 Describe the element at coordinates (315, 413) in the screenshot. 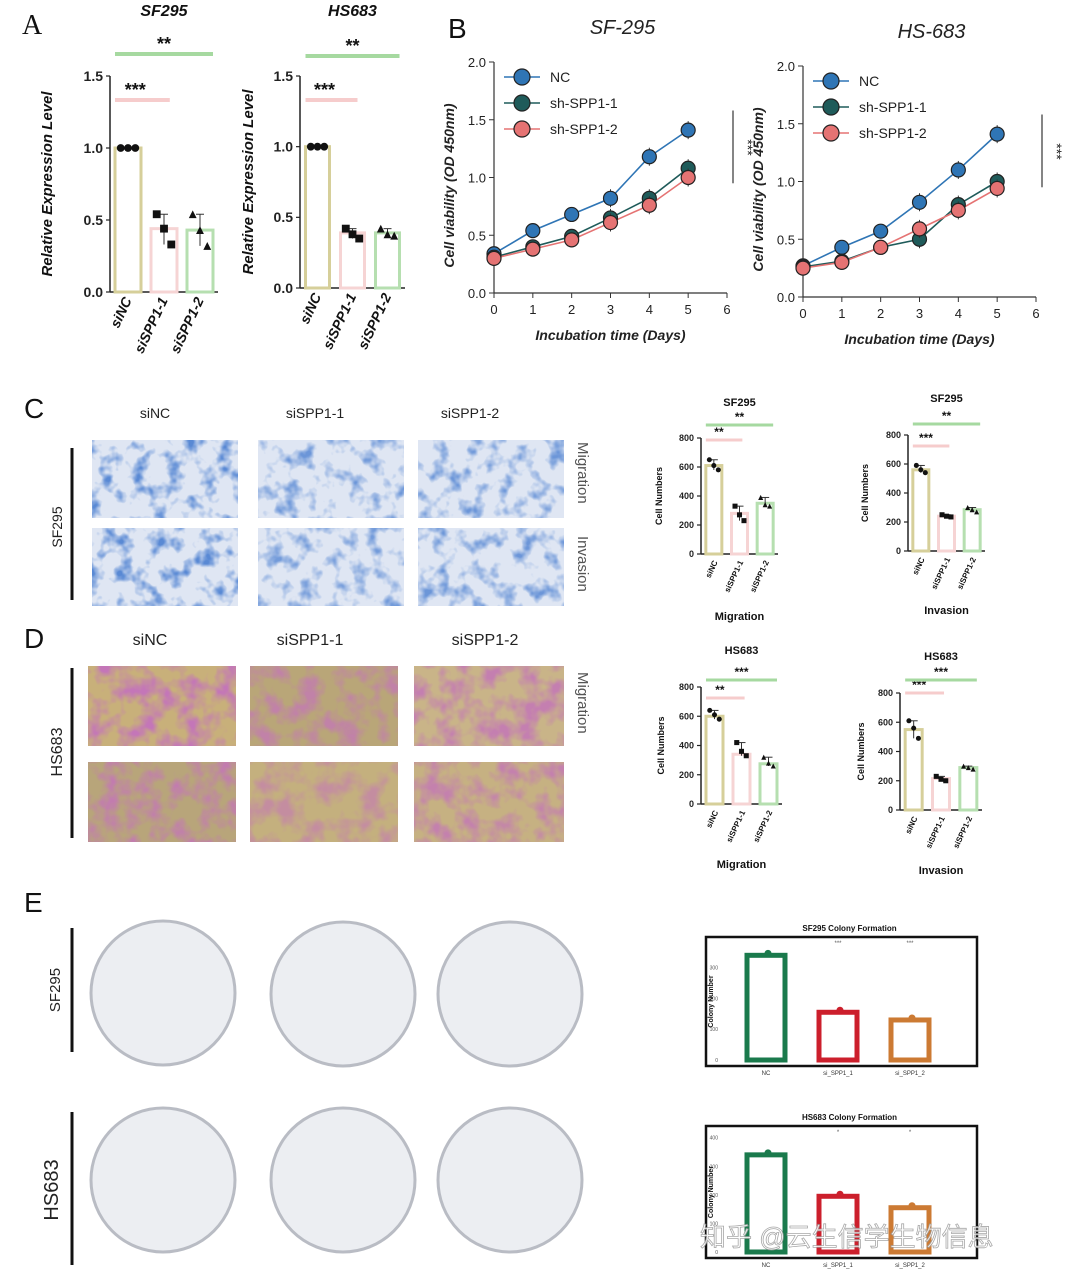

I see `panel-c-col-2: siSPP1-1` at that location.